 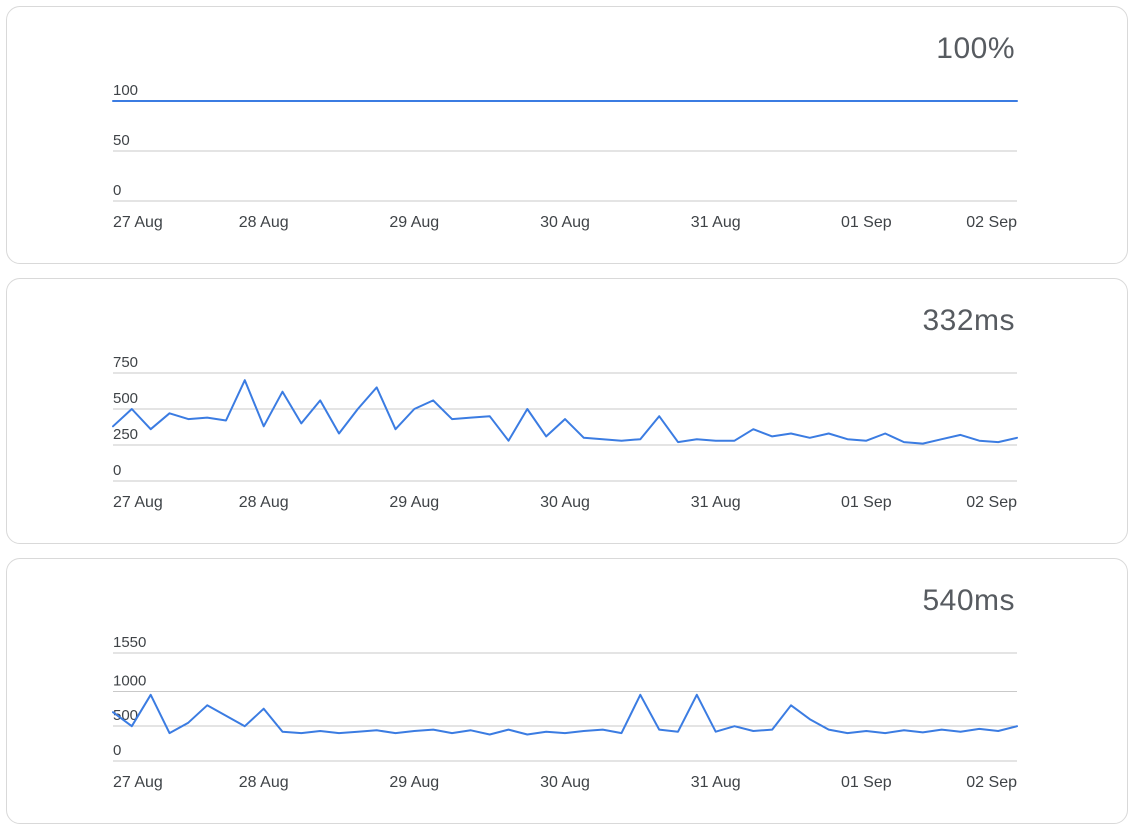 I want to click on metric-response-time-2: 540ms, so click(x=968, y=600).